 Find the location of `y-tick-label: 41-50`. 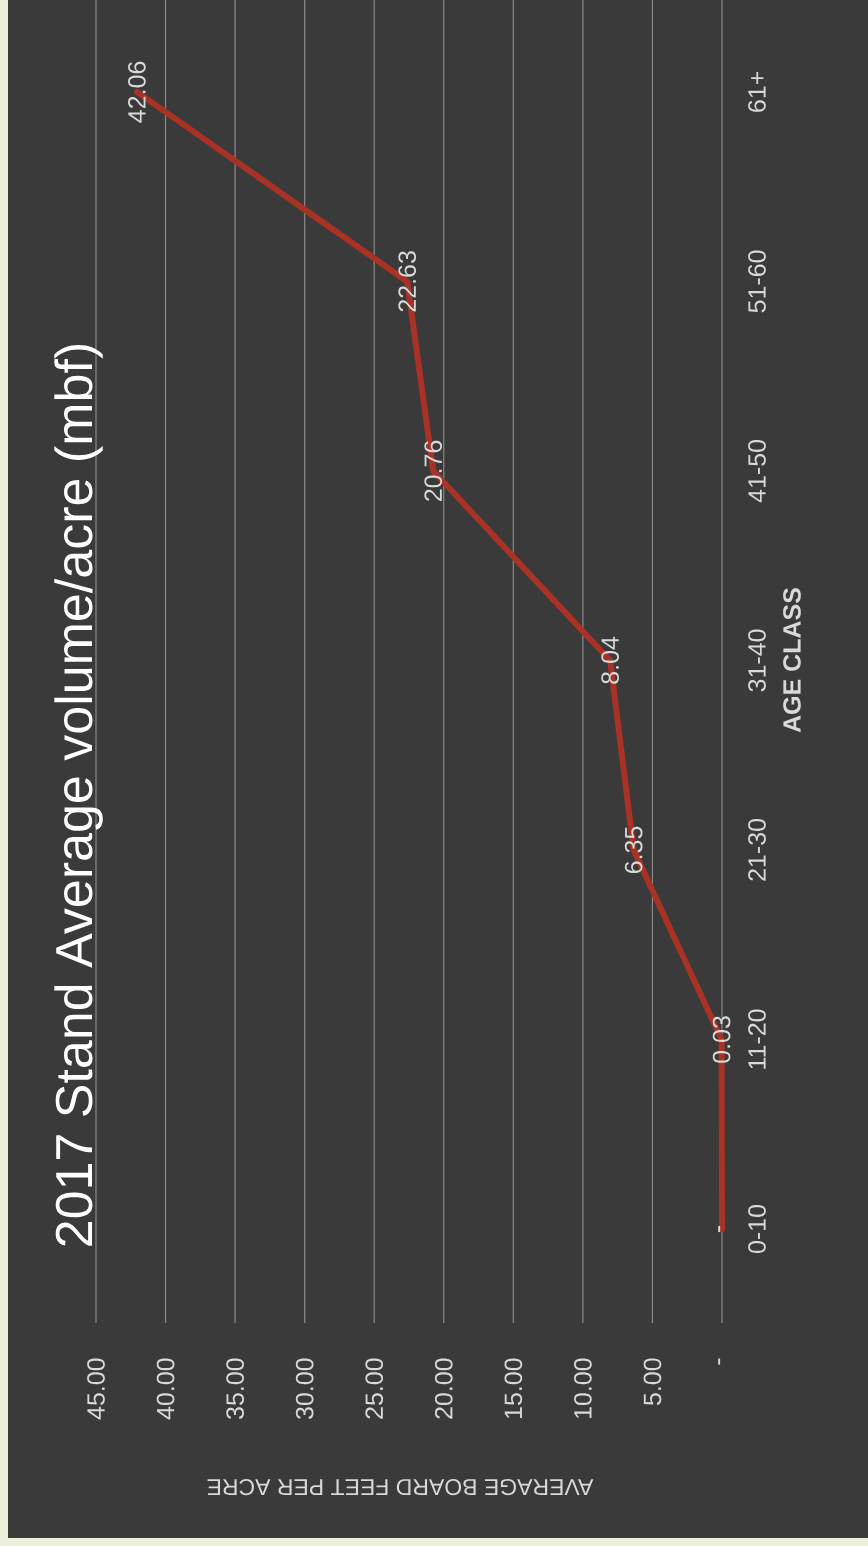

y-tick-label: 41-50 is located at coordinates (757, 471).